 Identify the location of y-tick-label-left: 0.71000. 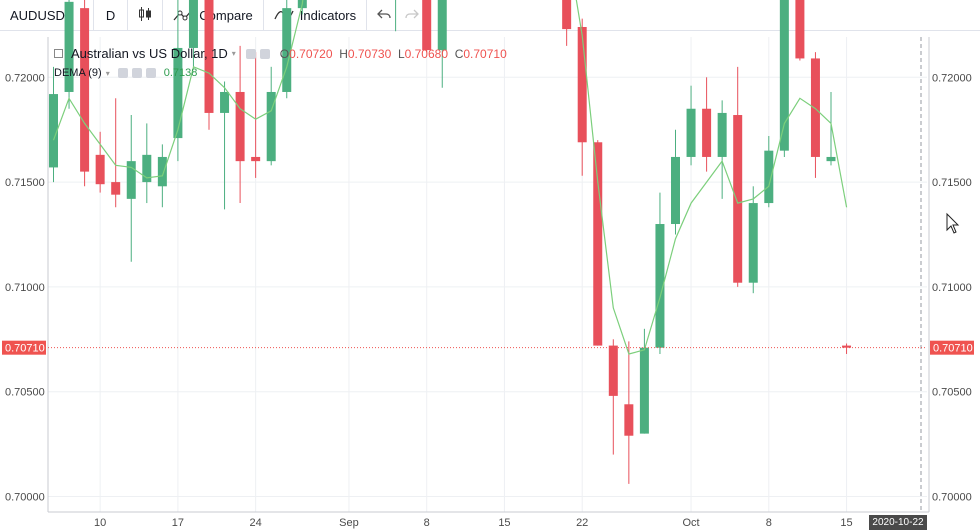
(25, 288).